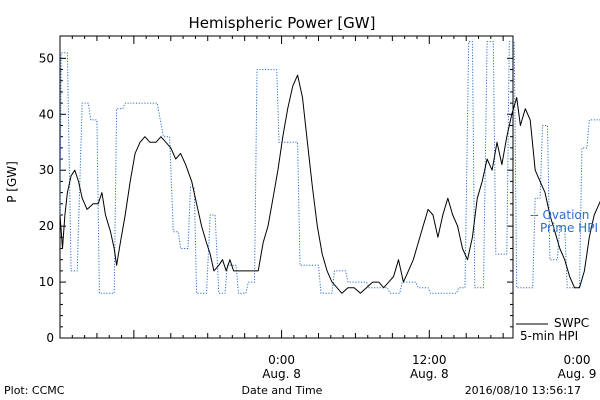 The image size is (600, 400). What do you see at coordinates (34, 390) in the screenshot?
I see `footer-plot-credit: Plot: CCMC` at bounding box center [34, 390].